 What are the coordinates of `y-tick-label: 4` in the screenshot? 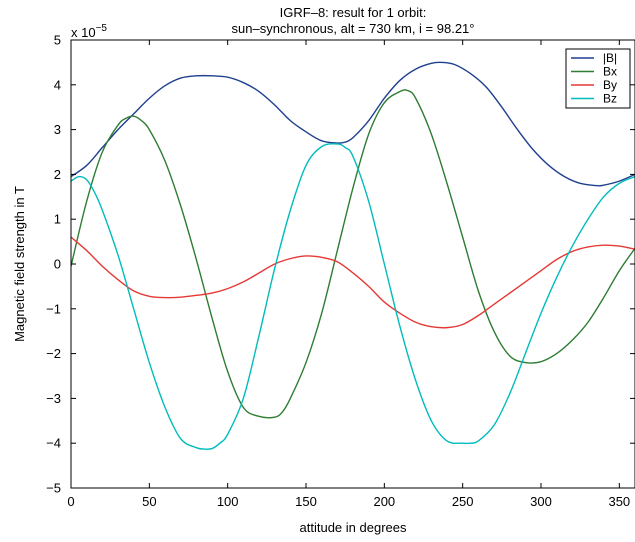 It's located at (57, 84).